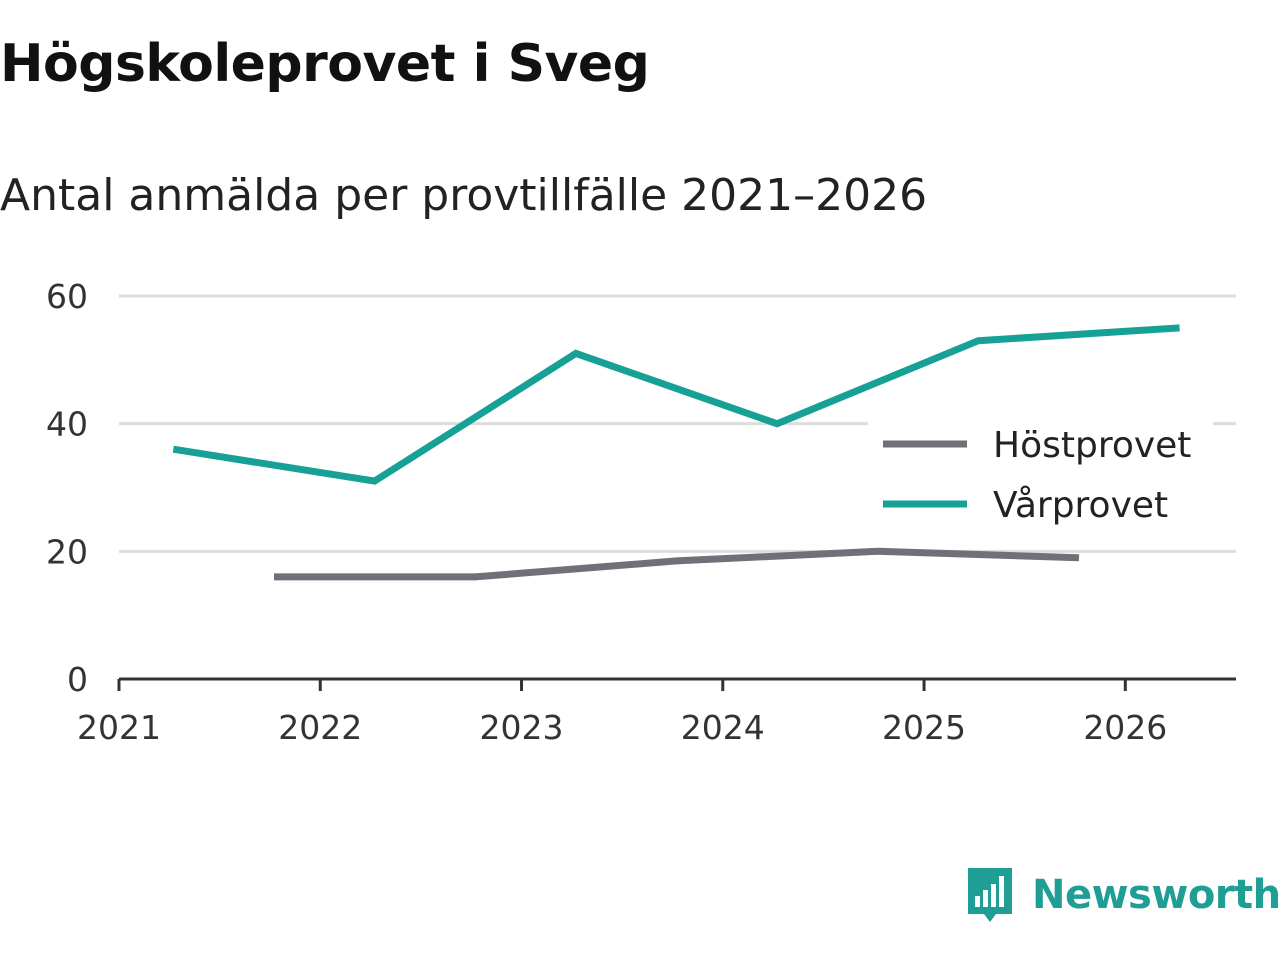 The image size is (1280, 960). I want to click on newsworthy-logo: Newsworthy, so click(1122, 895).